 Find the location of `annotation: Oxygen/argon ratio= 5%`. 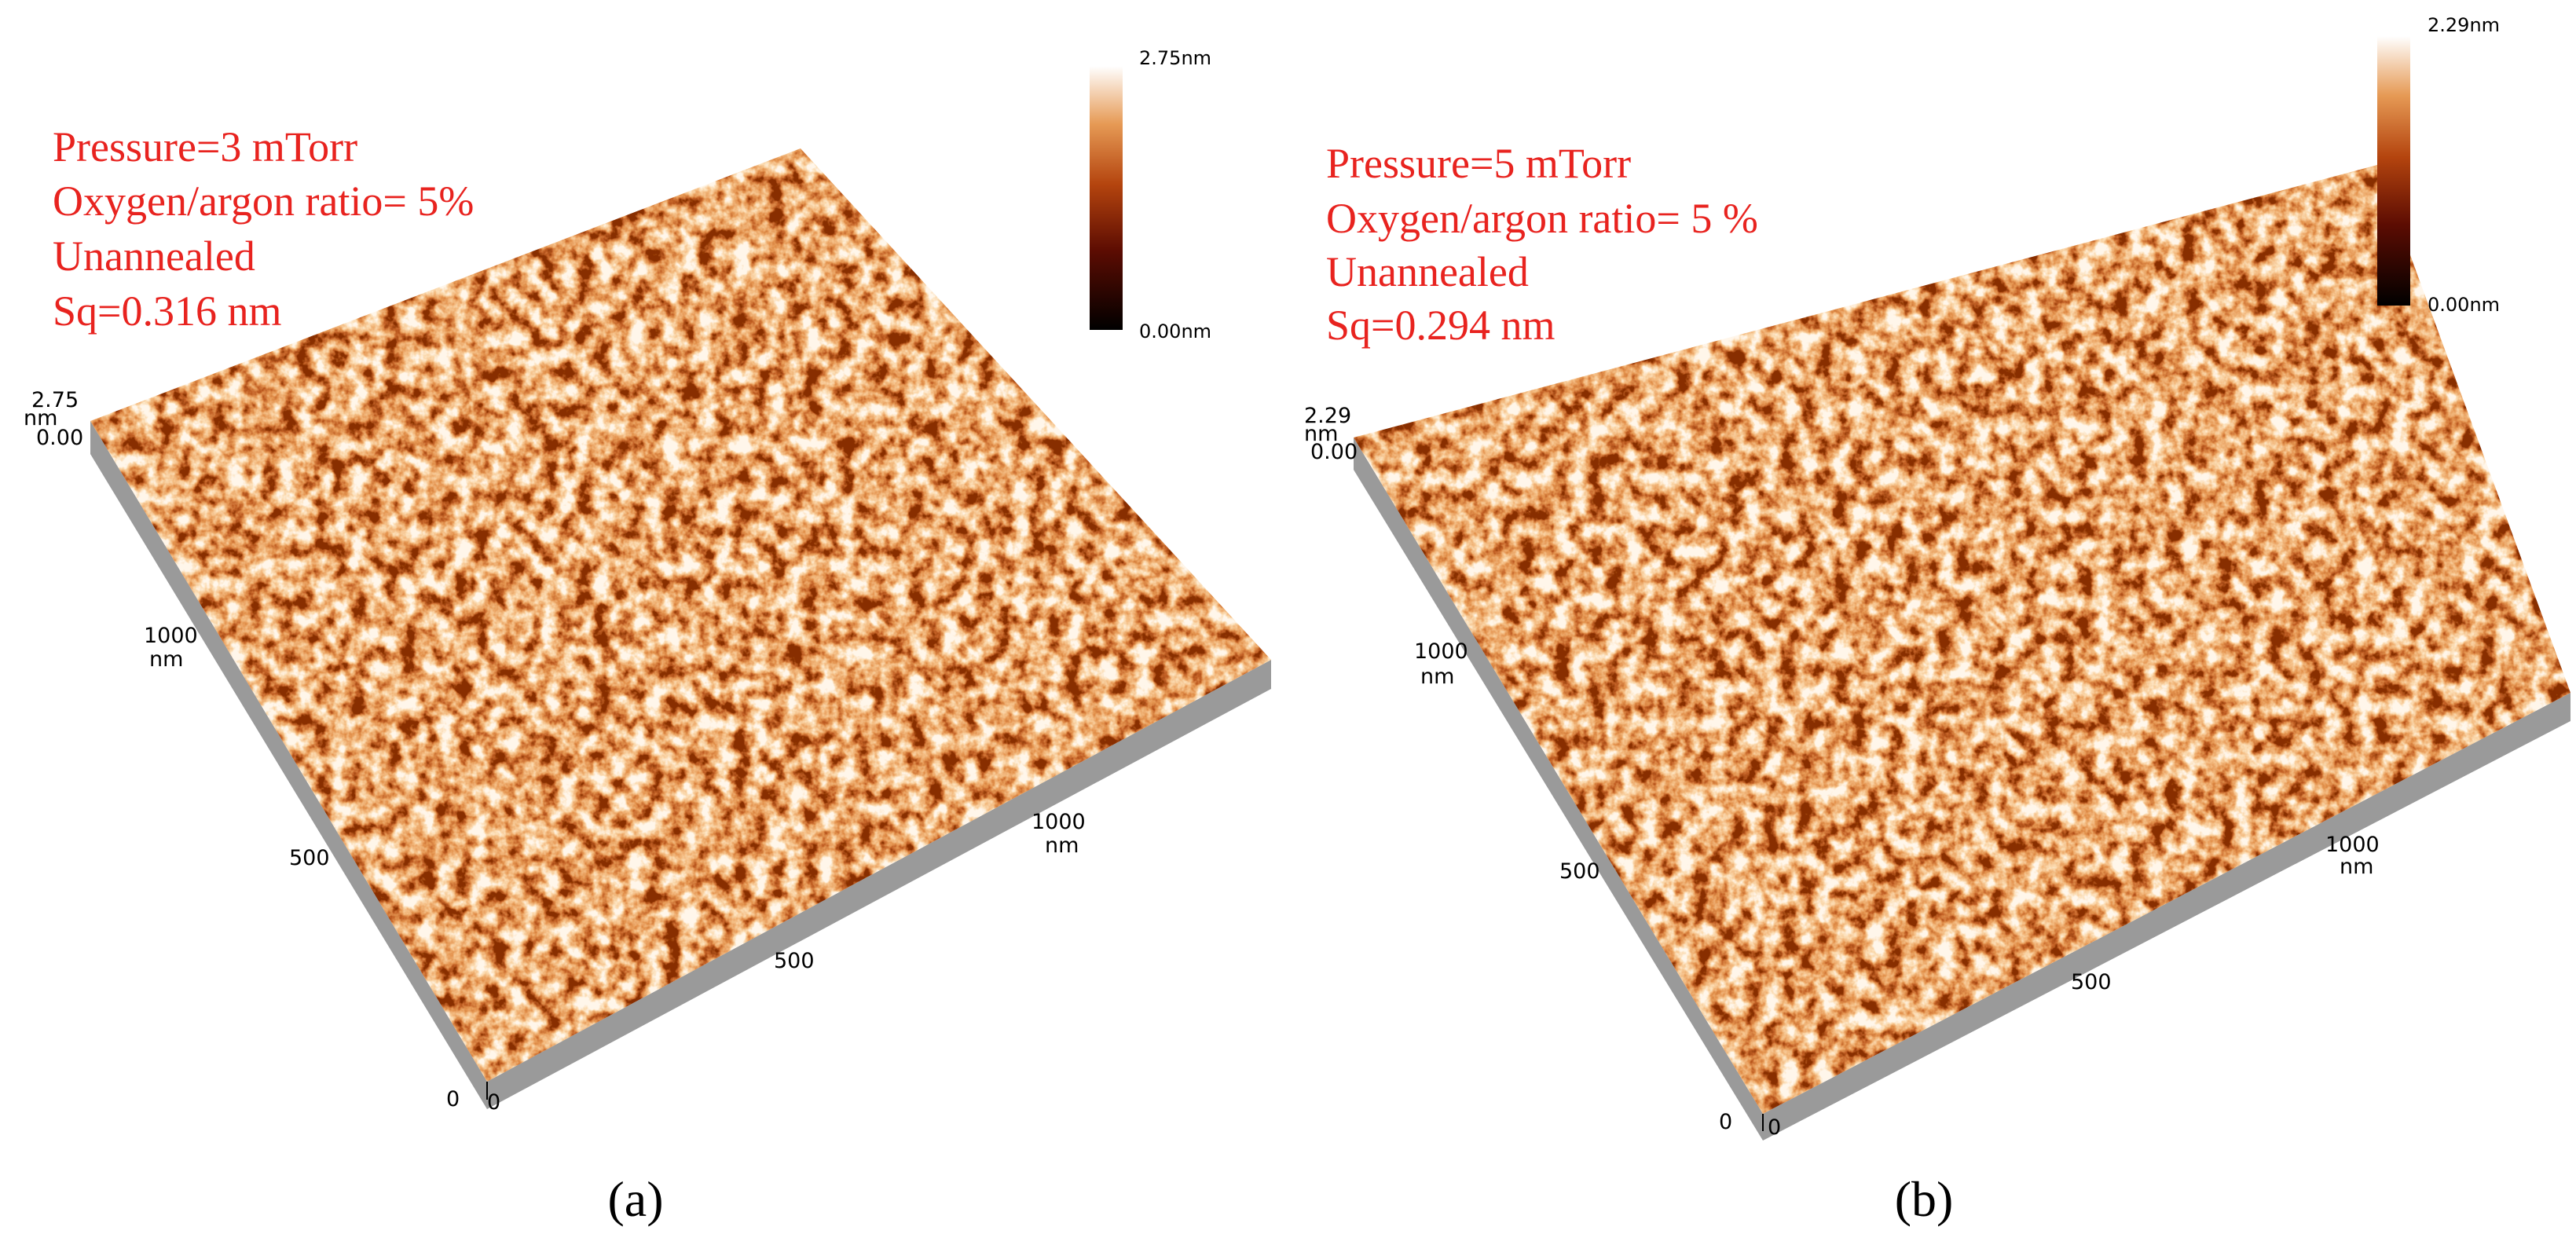

annotation: Oxygen/argon ratio= 5% is located at coordinates (263, 201).